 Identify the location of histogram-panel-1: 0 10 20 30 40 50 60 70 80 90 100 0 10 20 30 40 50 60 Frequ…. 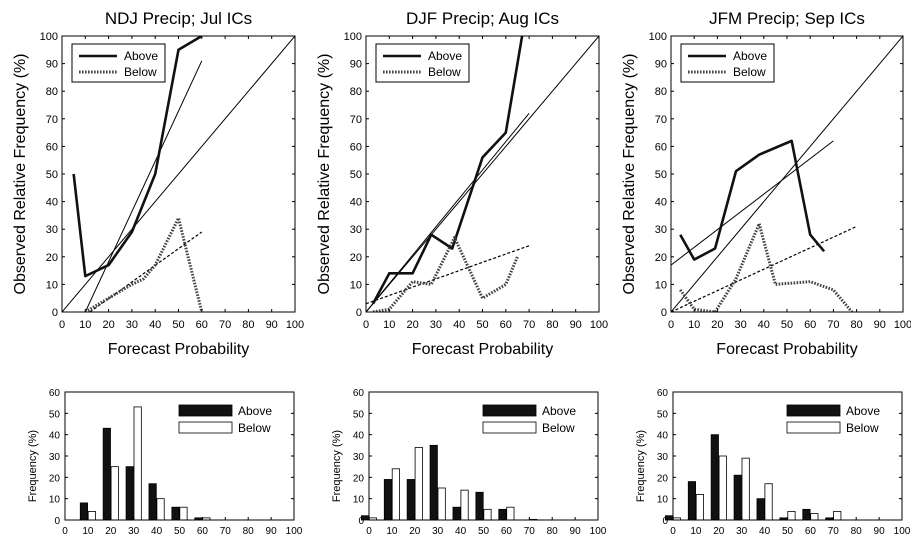
(165, 462).